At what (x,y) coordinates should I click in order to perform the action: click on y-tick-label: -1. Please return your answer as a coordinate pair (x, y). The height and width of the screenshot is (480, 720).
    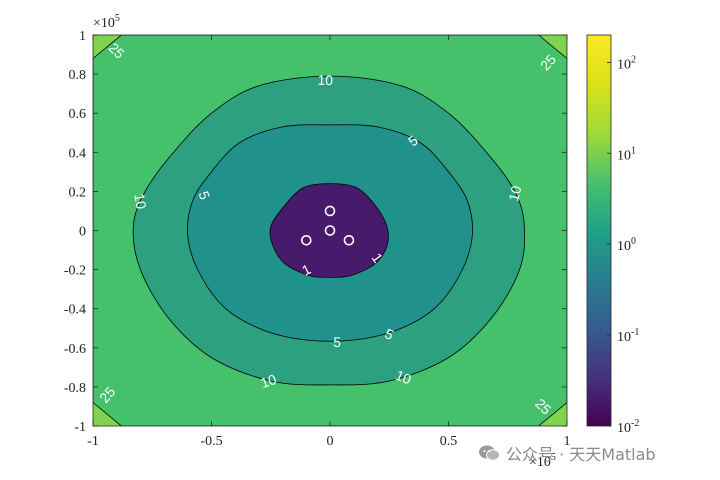
    Looking at the image, I should click on (80, 427).